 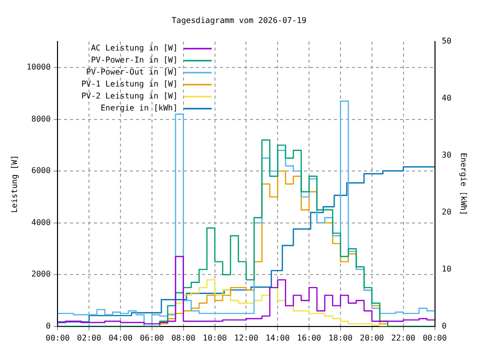 I want to click on y2-tick-label: 50, so click(x=447, y=41).